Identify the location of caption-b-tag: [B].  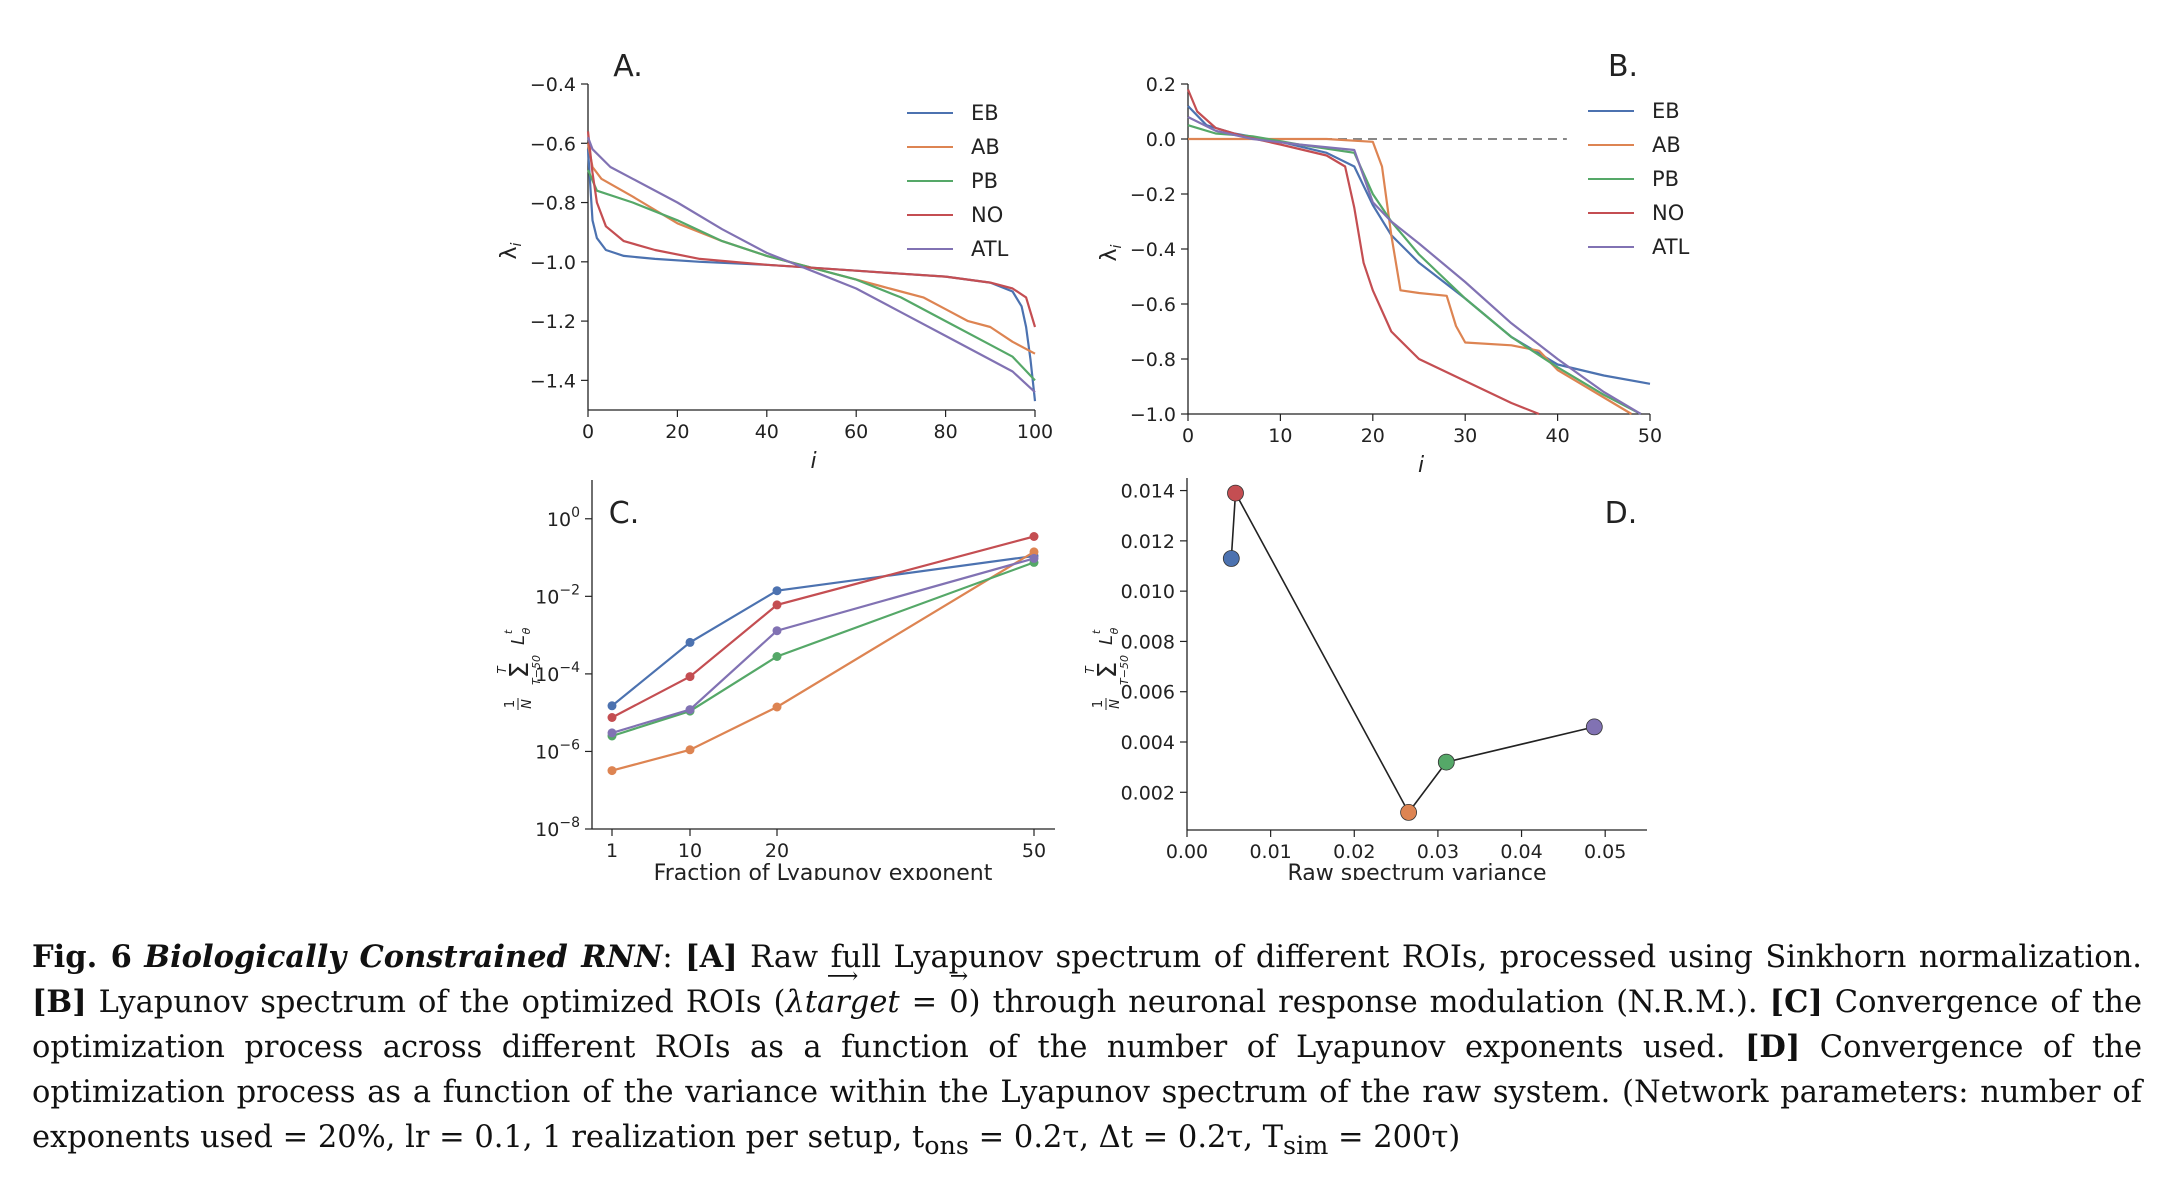
(59, 1002).